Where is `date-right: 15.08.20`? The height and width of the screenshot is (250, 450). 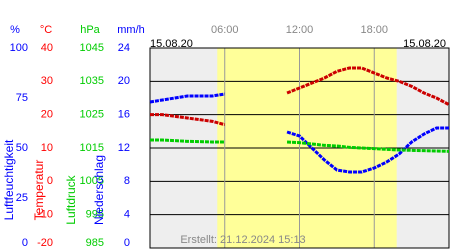
date-right: 15.08.20 is located at coordinates (424, 44).